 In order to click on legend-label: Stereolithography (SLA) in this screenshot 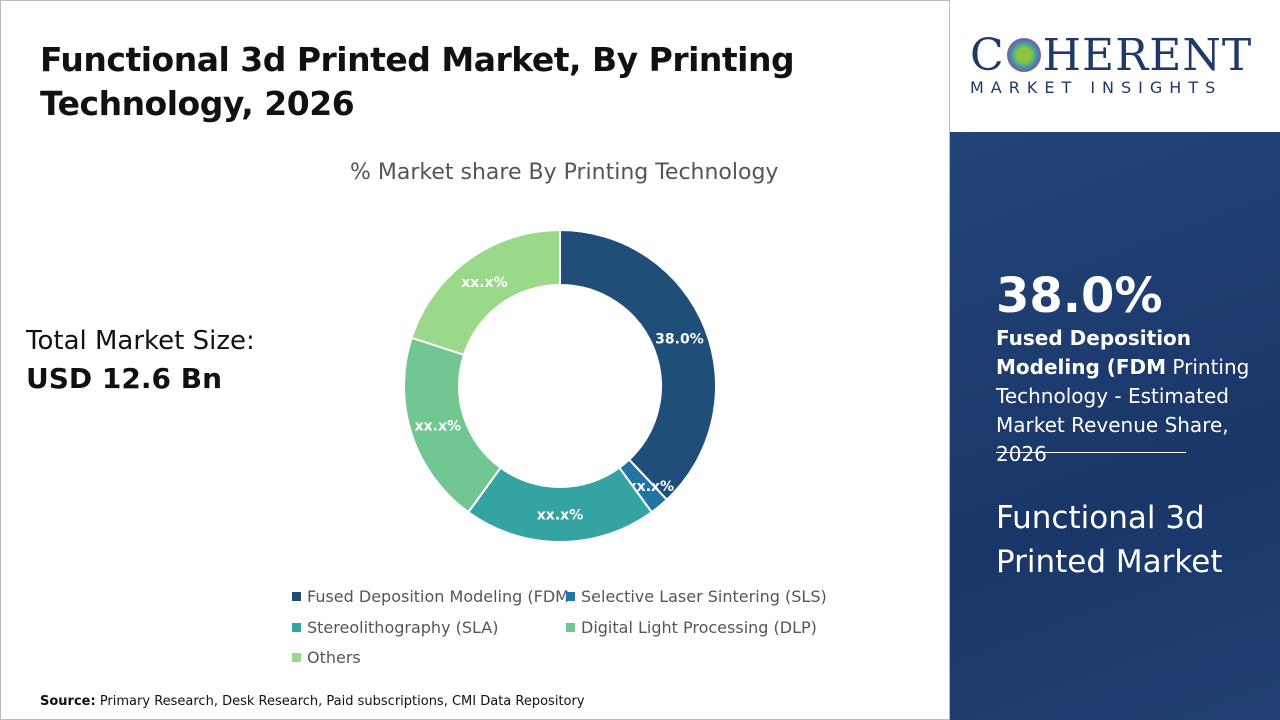, I will do `click(403, 627)`.